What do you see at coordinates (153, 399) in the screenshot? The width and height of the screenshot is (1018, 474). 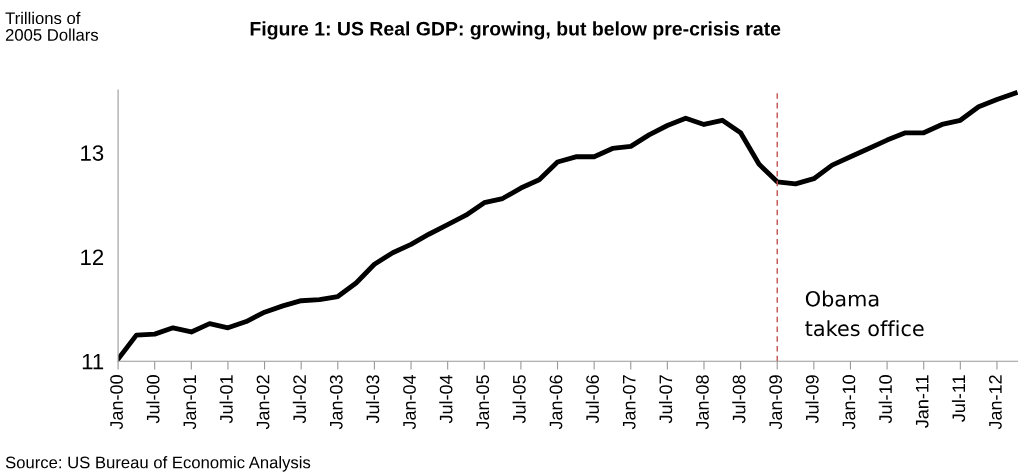 I see `x-tick-label: Jul-00` at bounding box center [153, 399].